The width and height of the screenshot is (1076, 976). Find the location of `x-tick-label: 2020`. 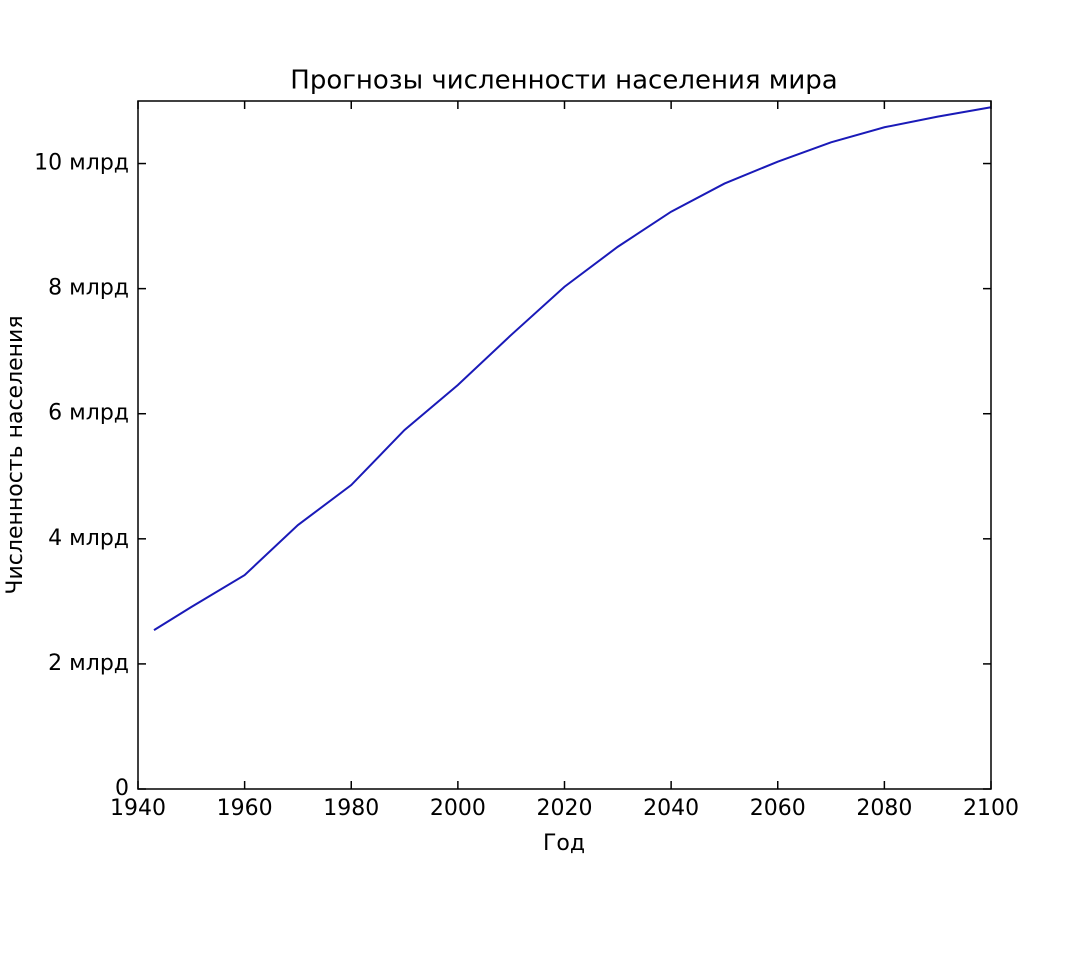

x-tick-label: 2020 is located at coordinates (565, 808).